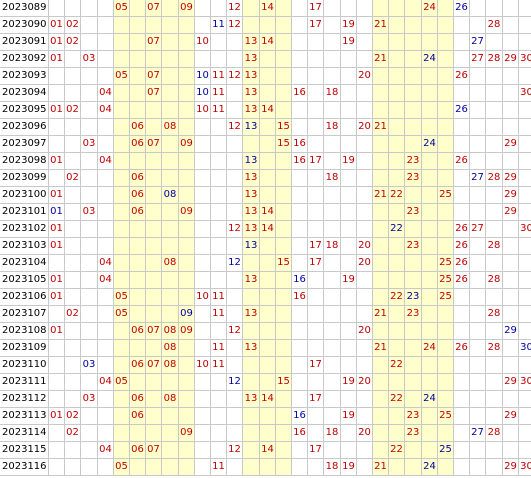 Image resolution: width=531 pixels, height=478 pixels. Describe the element at coordinates (265, 280) in the screenshot. I see `table-row: 2023105 01 04 13 16 19 25 26 28` at that location.